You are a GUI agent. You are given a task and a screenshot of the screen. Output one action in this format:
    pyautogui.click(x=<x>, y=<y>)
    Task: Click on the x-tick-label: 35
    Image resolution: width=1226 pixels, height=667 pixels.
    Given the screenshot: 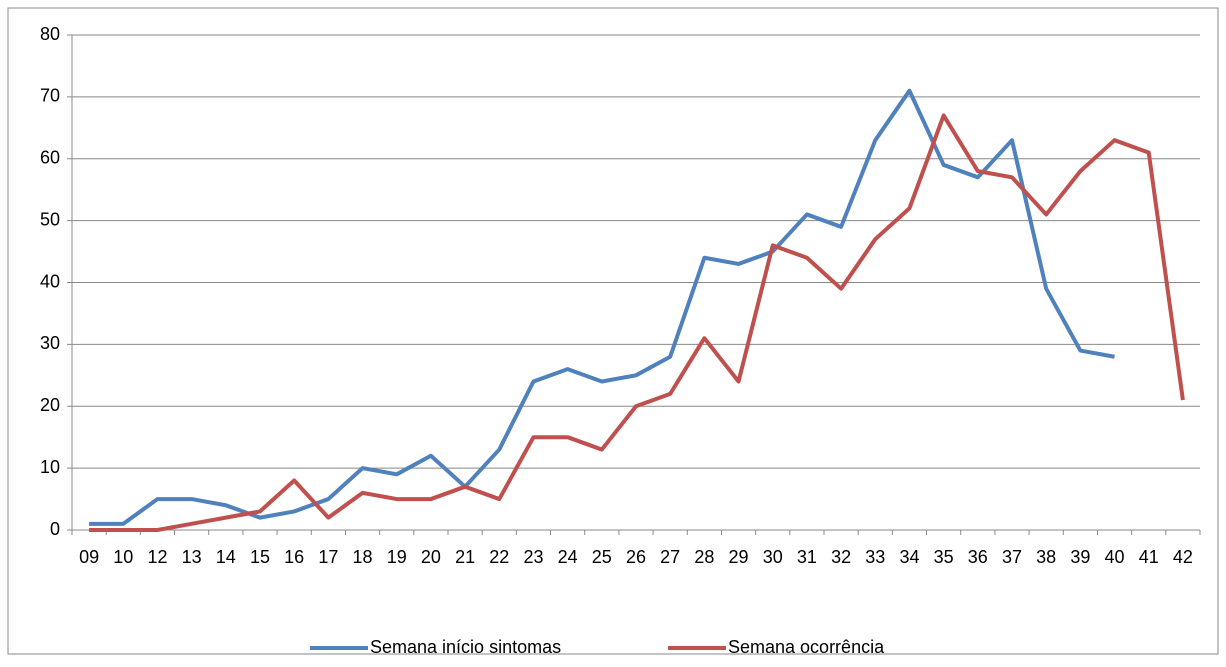 What is the action you would take?
    pyautogui.click(x=944, y=557)
    